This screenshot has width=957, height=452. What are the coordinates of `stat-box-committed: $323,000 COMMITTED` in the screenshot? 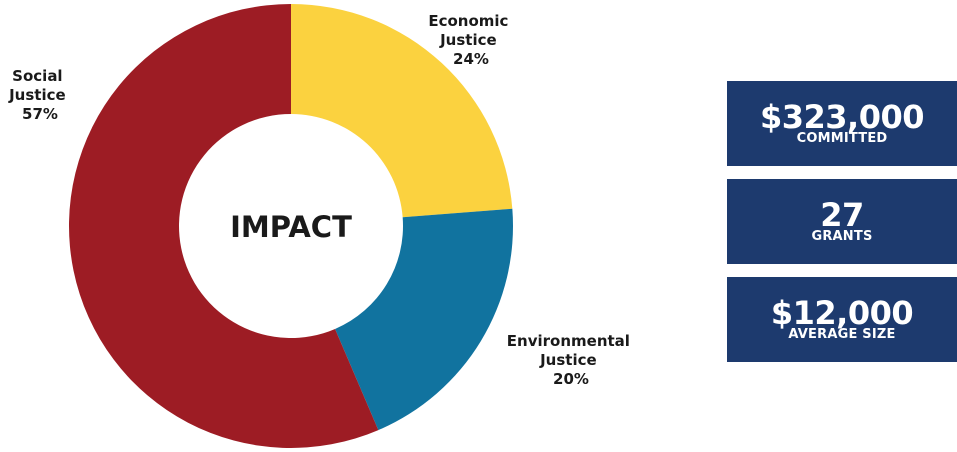 It's located at (842, 123).